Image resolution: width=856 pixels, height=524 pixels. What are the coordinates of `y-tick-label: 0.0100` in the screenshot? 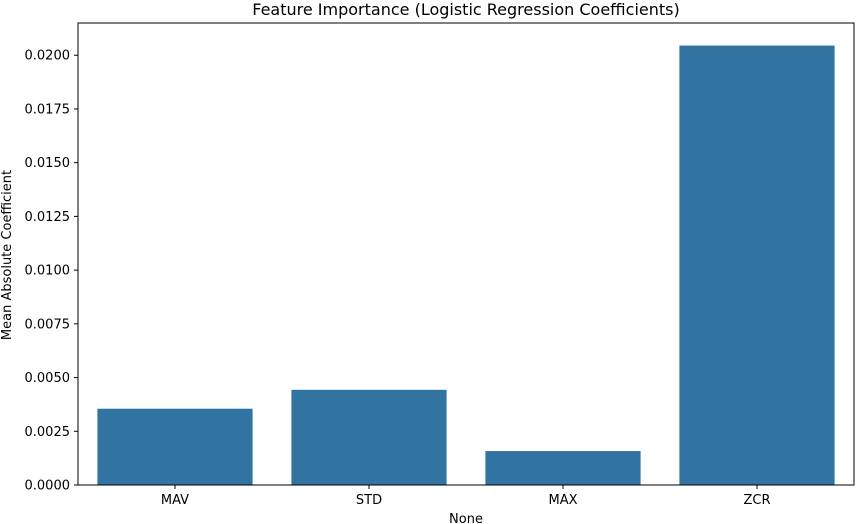 It's located at (48, 271).